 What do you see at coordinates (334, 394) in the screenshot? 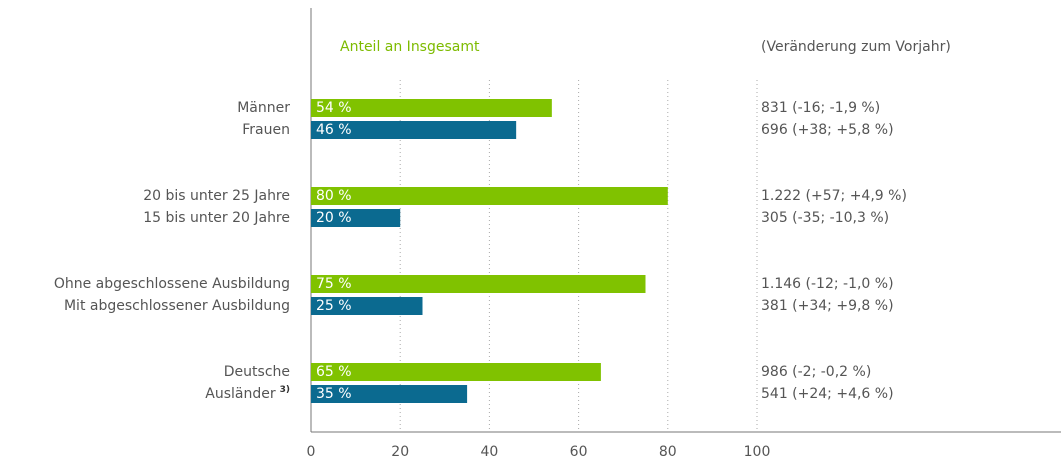
I see `value-label: 35 %` at bounding box center [334, 394].